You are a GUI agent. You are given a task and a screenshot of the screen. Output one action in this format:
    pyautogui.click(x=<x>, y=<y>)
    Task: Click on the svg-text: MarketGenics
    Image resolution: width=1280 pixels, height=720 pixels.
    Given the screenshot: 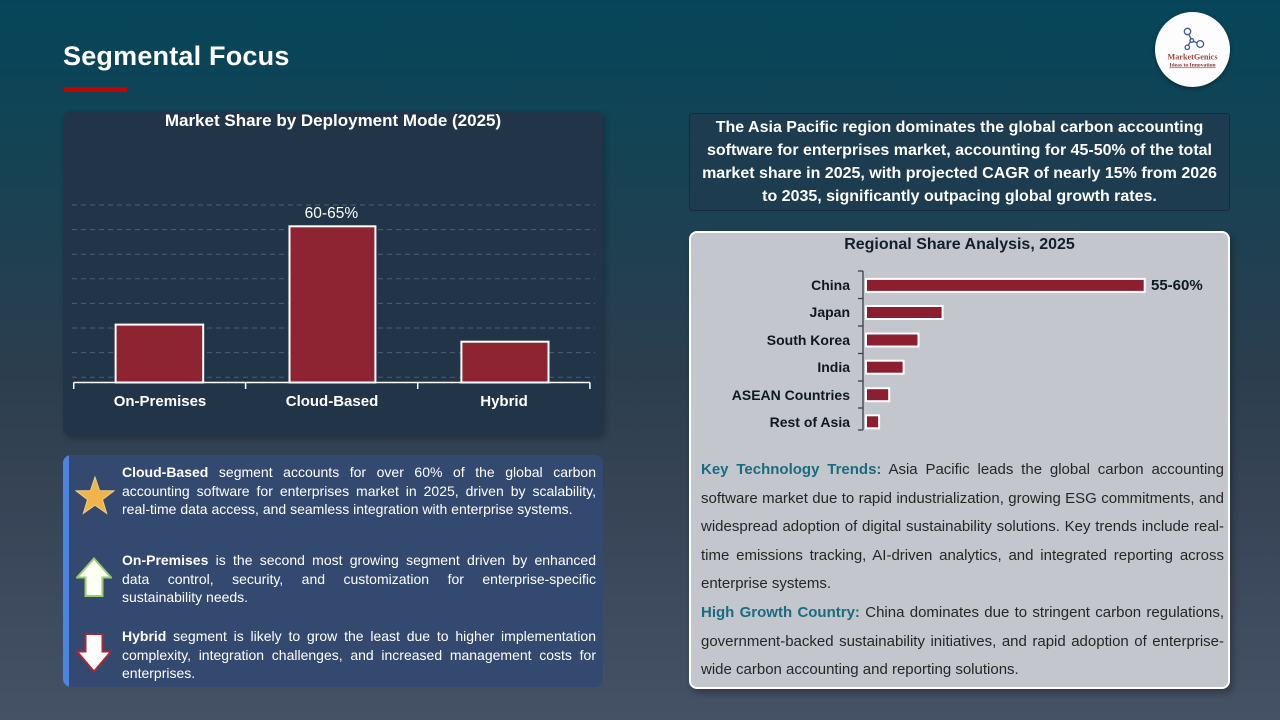 What is the action you would take?
    pyautogui.click(x=1192, y=57)
    